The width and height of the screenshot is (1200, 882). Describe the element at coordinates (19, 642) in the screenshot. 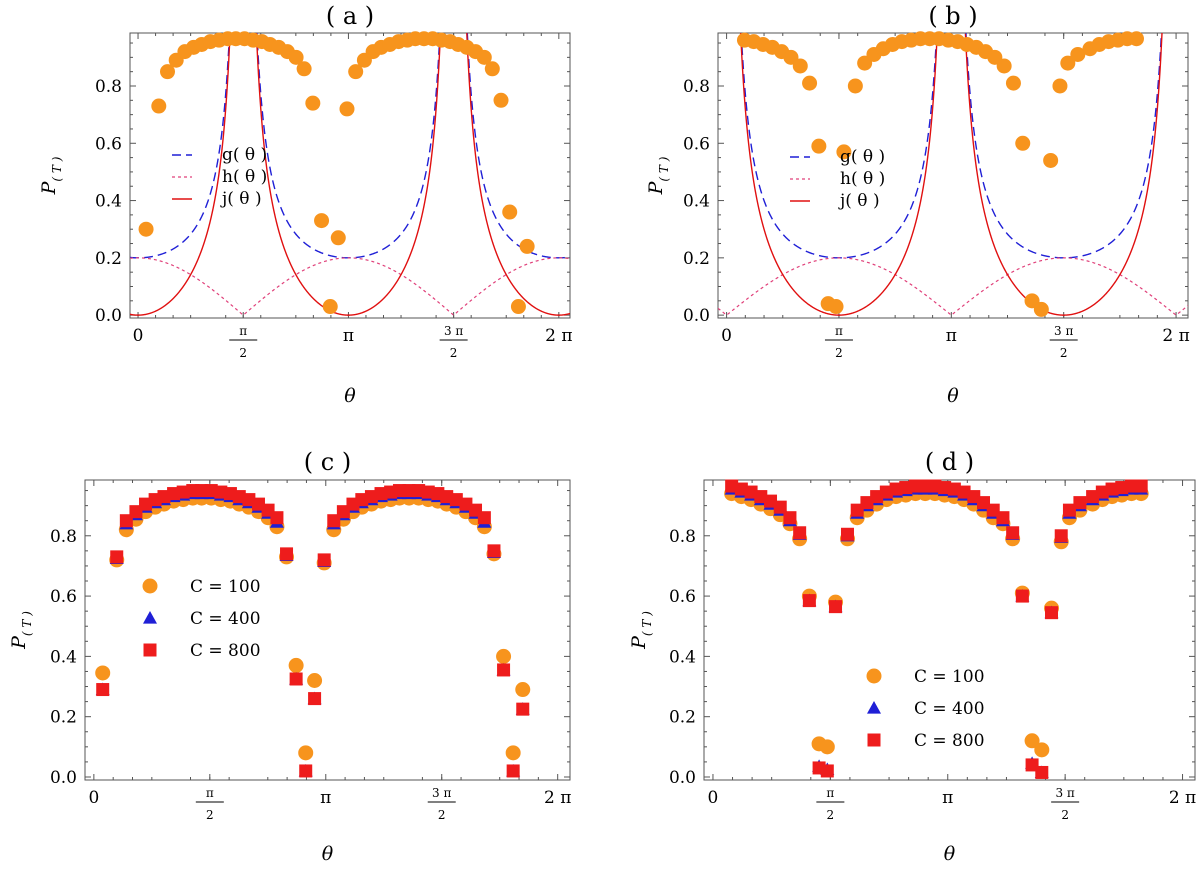

I see `y-axis-label-main: P` at that location.